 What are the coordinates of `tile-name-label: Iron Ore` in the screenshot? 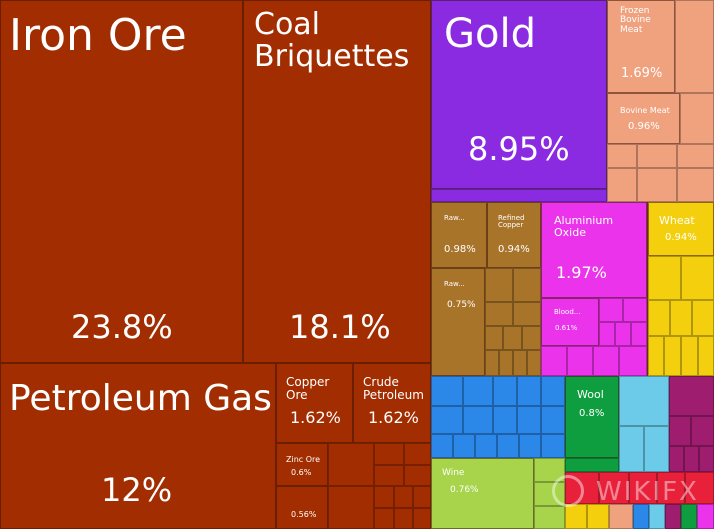 It's located at (98, 35).